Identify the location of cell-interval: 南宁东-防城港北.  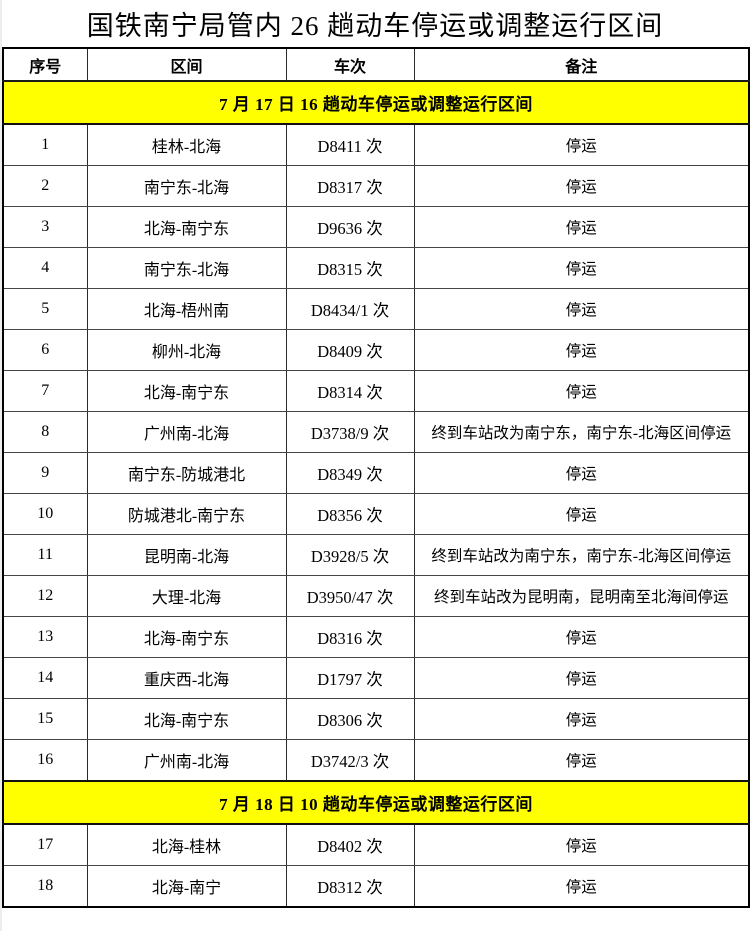
(186, 473).